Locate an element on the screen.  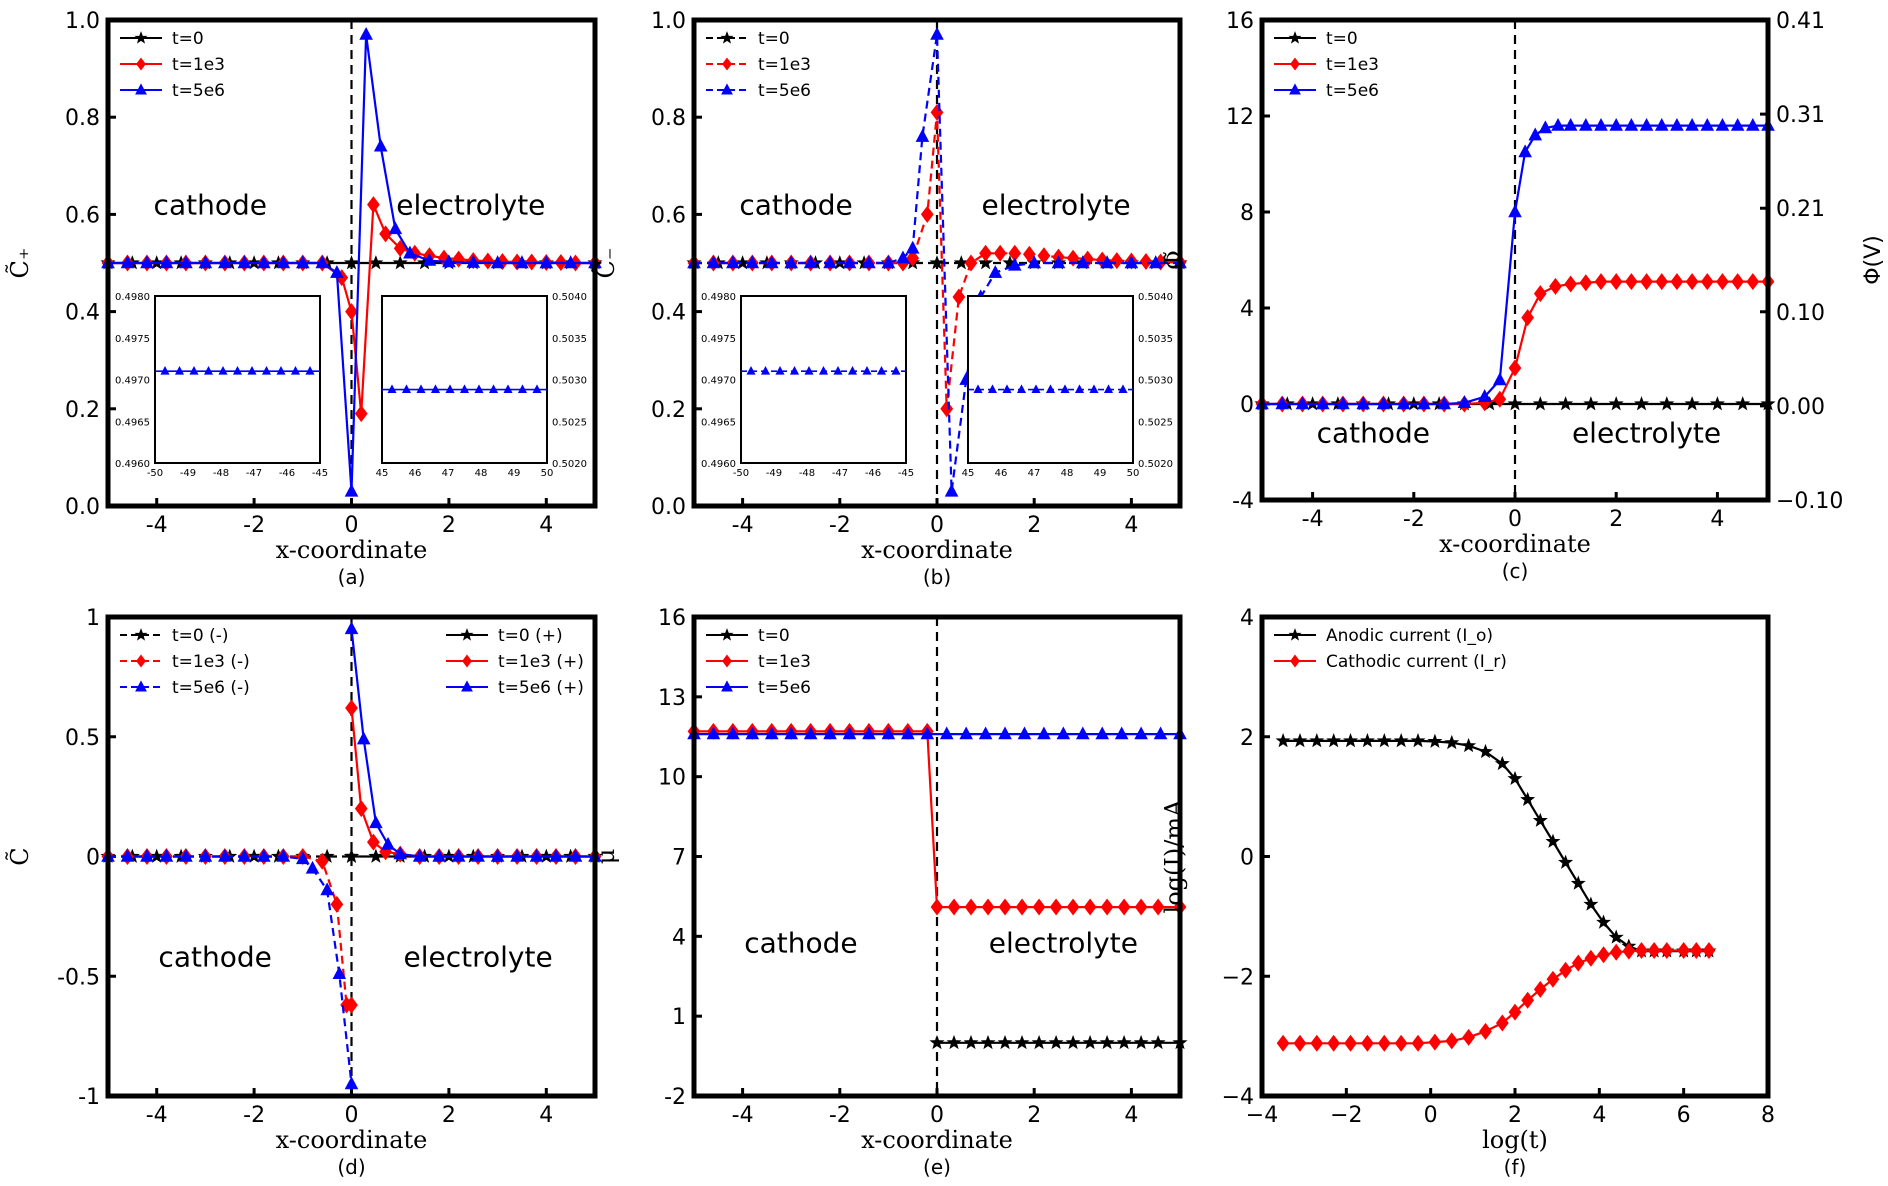
y-tick-label: 16 is located at coordinates (672, 618).